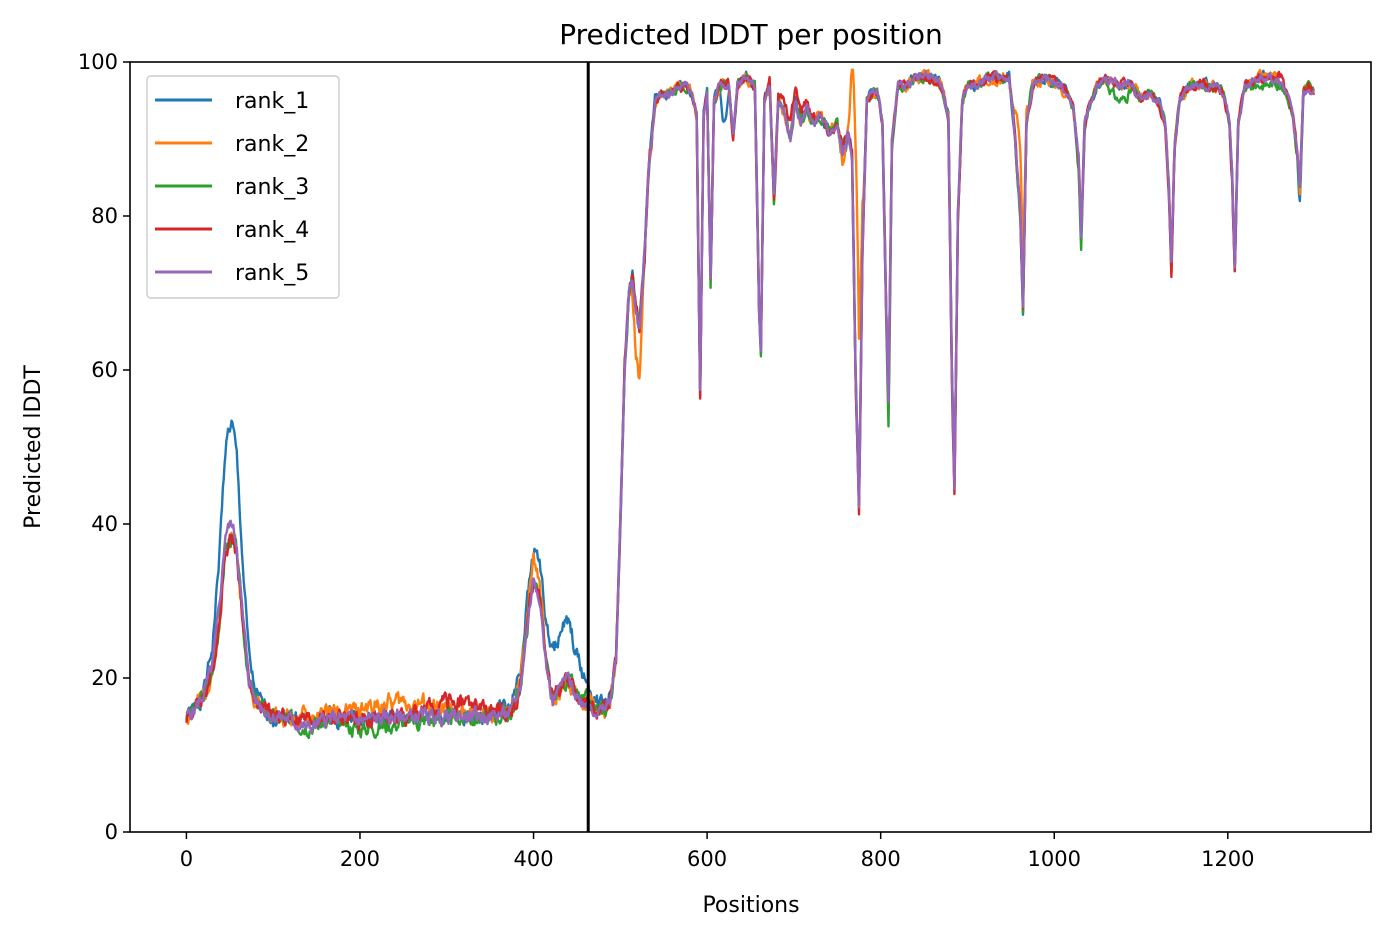 Image resolution: width=1391 pixels, height=939 pixels. What do you see at coordinates (1054, 859) in the screenshot?
I see `x-tick-label: 1000` at bounding box center [1054, 859].